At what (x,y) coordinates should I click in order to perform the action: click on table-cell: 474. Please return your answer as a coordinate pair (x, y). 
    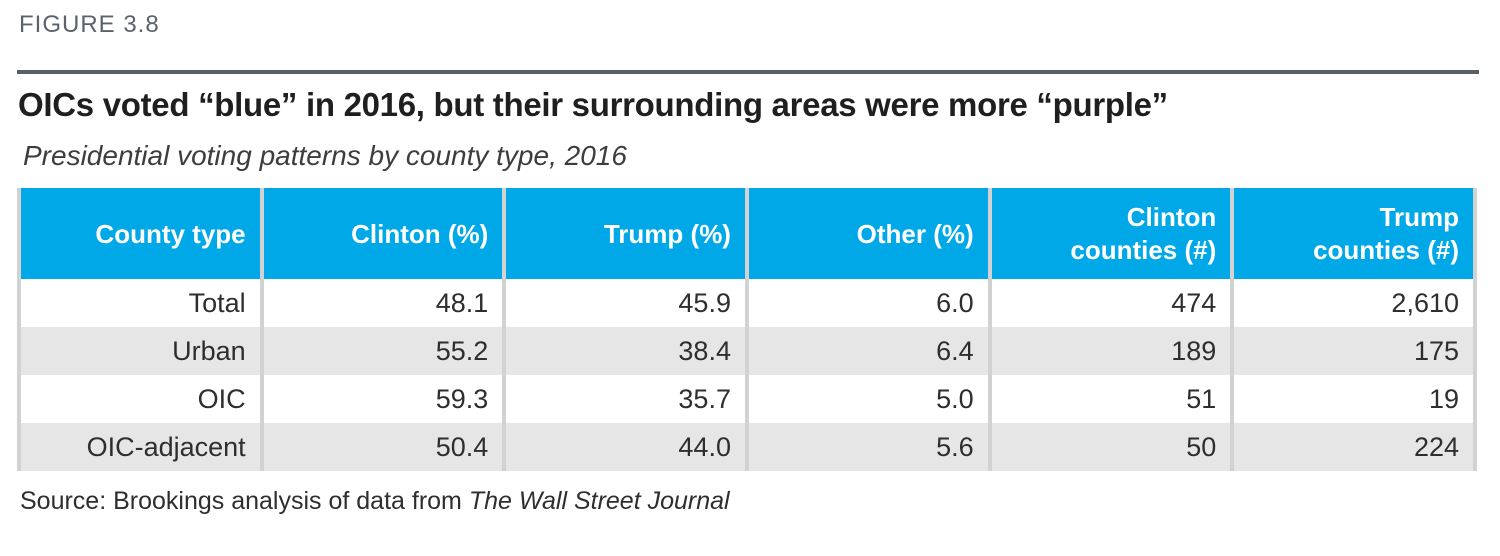
    Looking at the image, I should click on (1110, 303).